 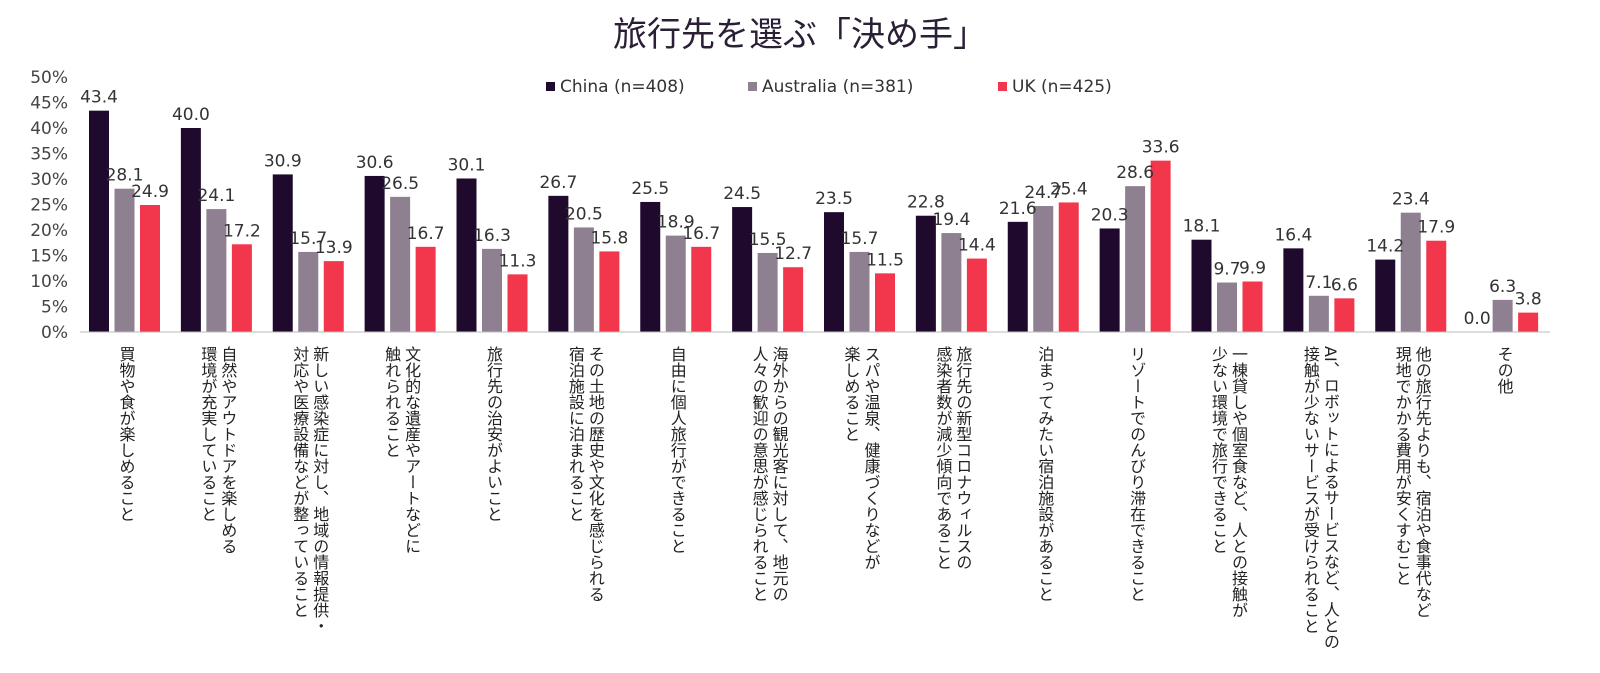 I want to click on category-label: 触れられること, so click(x=391, y=402).